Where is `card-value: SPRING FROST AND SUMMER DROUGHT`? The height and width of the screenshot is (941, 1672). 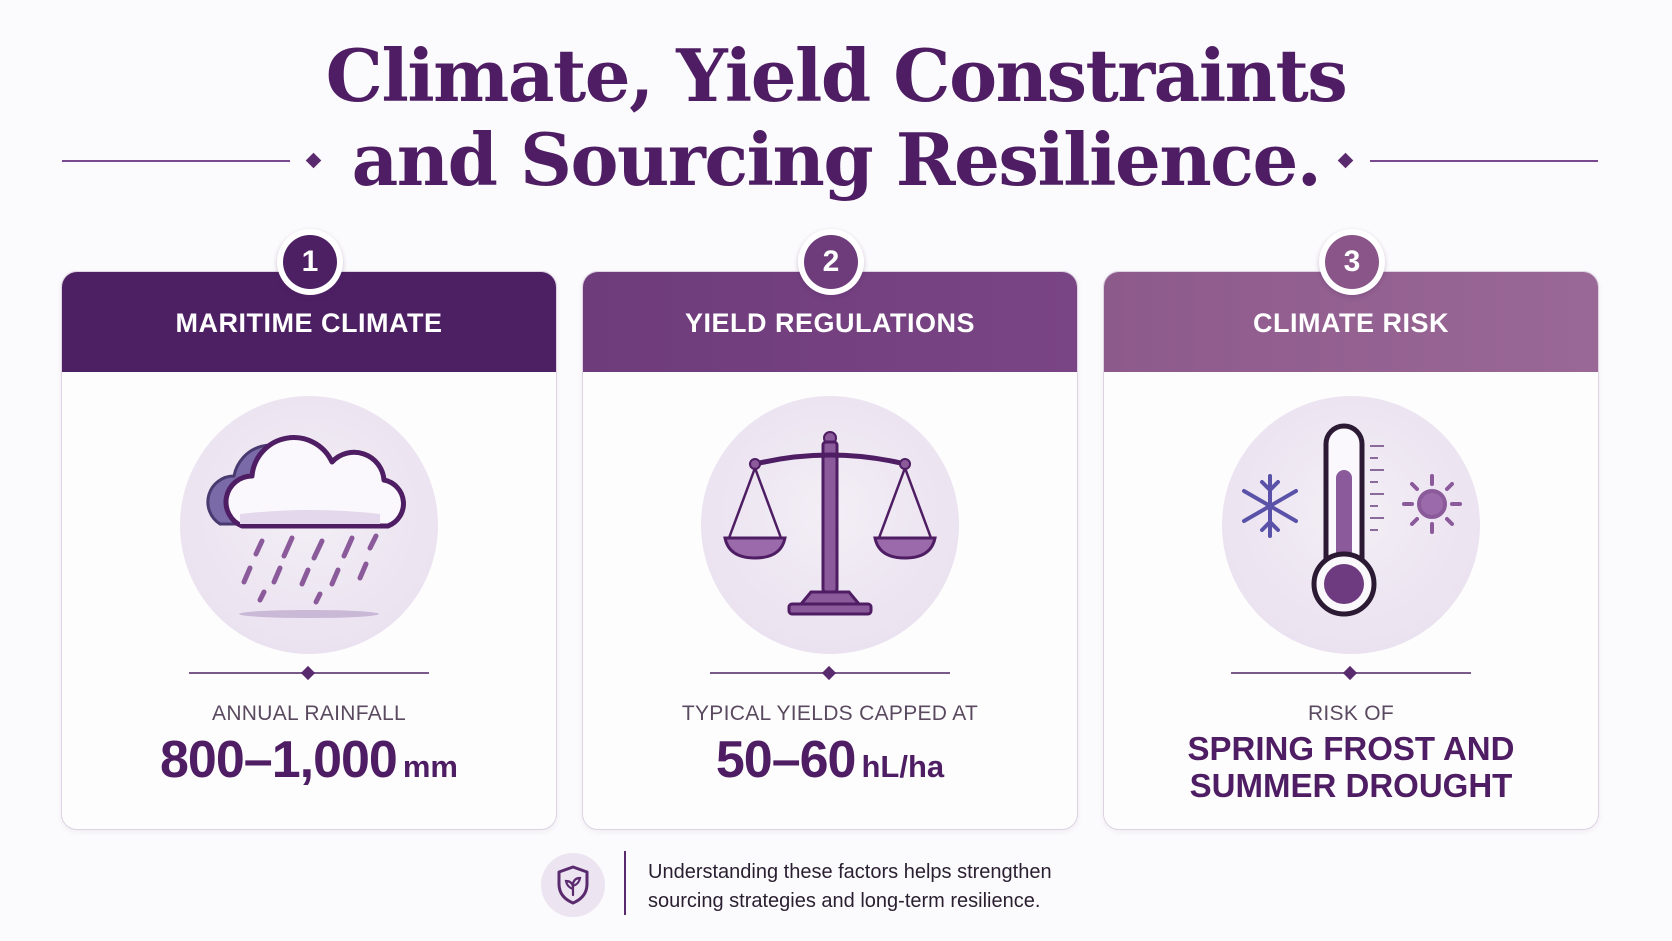
card-value: SPRING FROST AND SUMMER DROUGHT is located at coordinates (1351, 767).